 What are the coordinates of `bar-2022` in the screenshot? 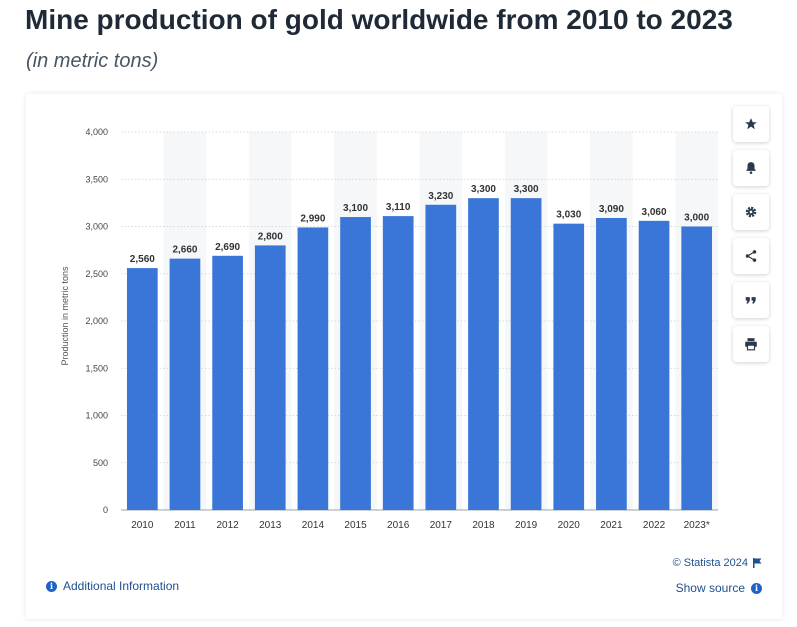 It's located at (654, 365).